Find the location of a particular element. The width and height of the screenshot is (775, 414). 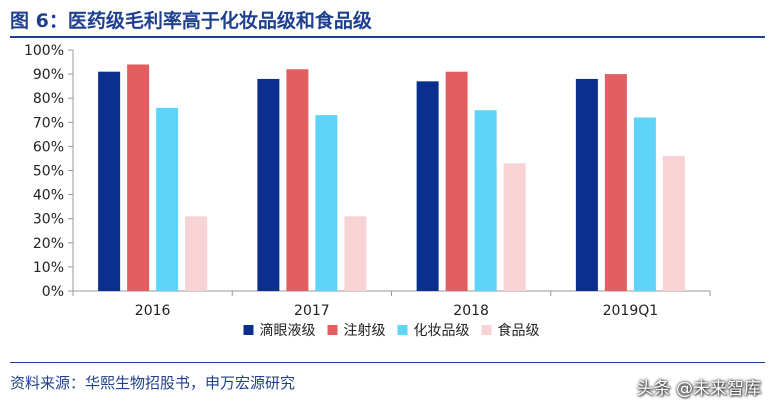

y-tick-label: 50% is located at coordinates (48, 172).